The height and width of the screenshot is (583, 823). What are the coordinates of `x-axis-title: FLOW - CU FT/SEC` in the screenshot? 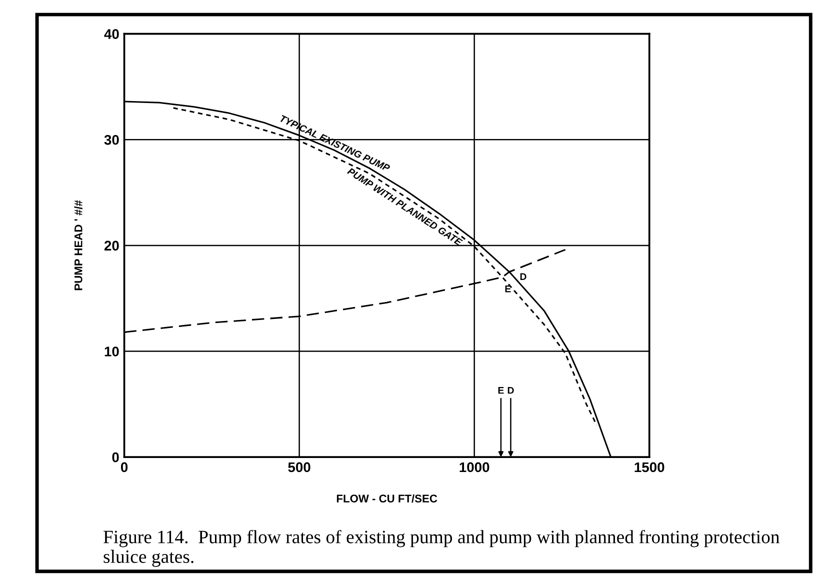 It's located at (387, 498).